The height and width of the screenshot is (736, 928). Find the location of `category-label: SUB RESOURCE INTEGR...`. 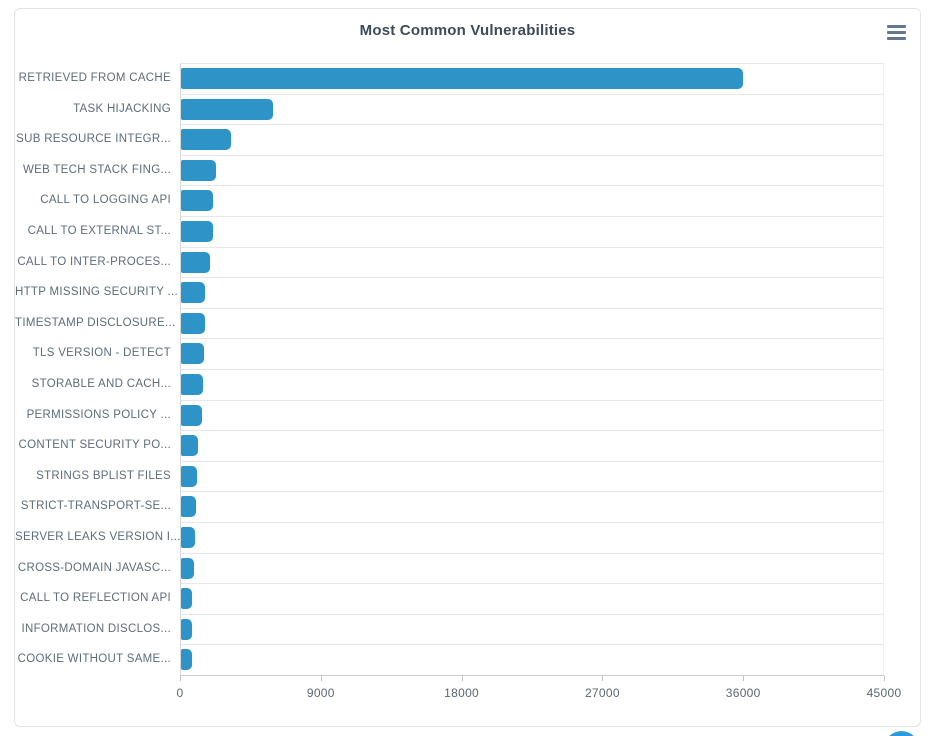

category-label: SUB RESOURCE INTEGR... is located at coordinates (93, 139).